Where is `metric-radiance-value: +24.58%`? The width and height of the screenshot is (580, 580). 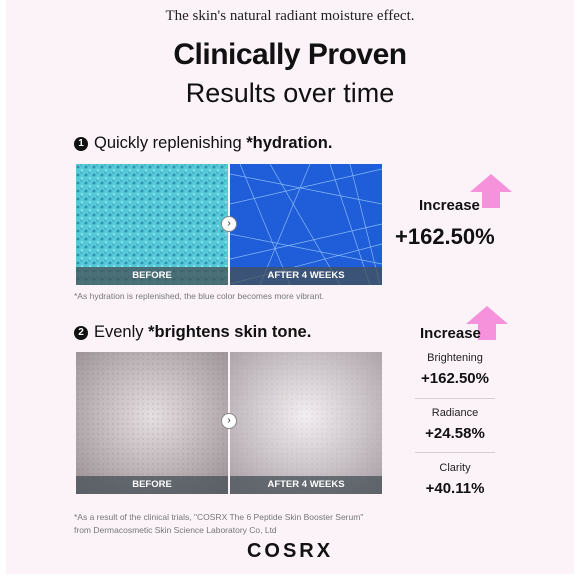 metric-radiance-value: +24.58% is located at coordinates (455, 433).